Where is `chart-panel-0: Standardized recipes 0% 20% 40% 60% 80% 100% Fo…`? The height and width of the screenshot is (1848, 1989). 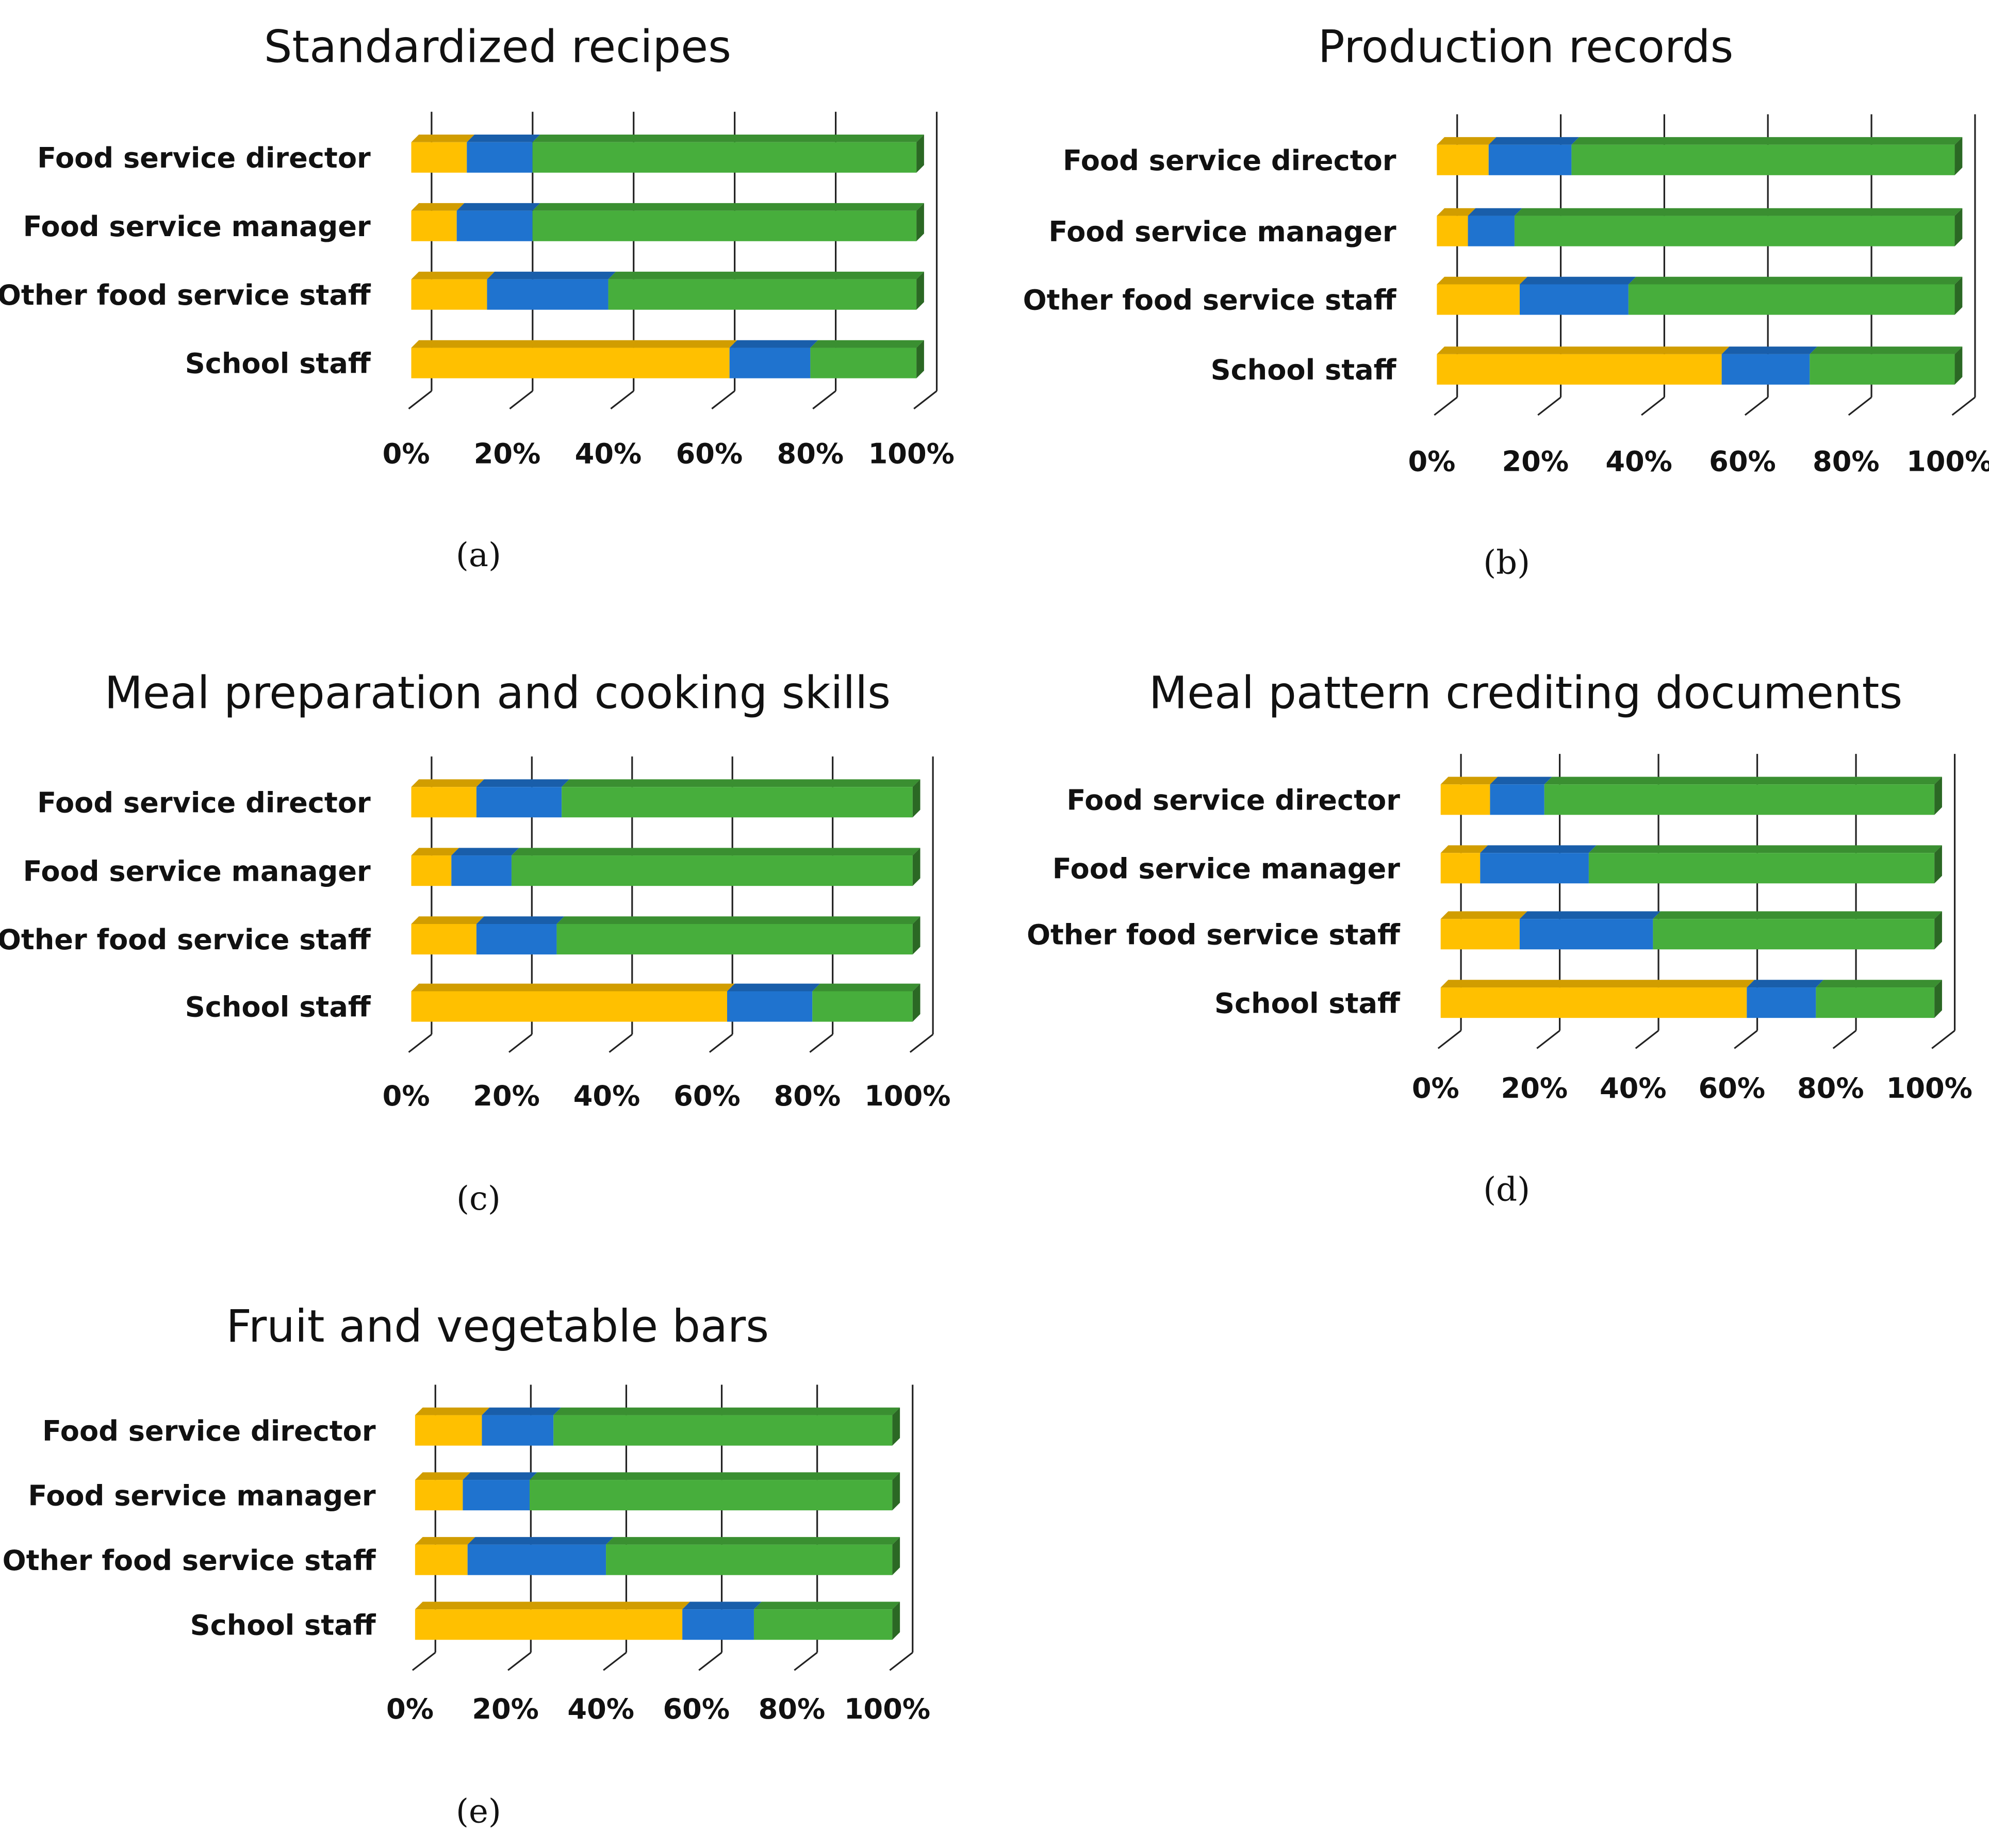
chart-panel-0: Standardized recipes 0% 20% 40% 60% 80% 100% Fo… is located at coordinates (477, 298).